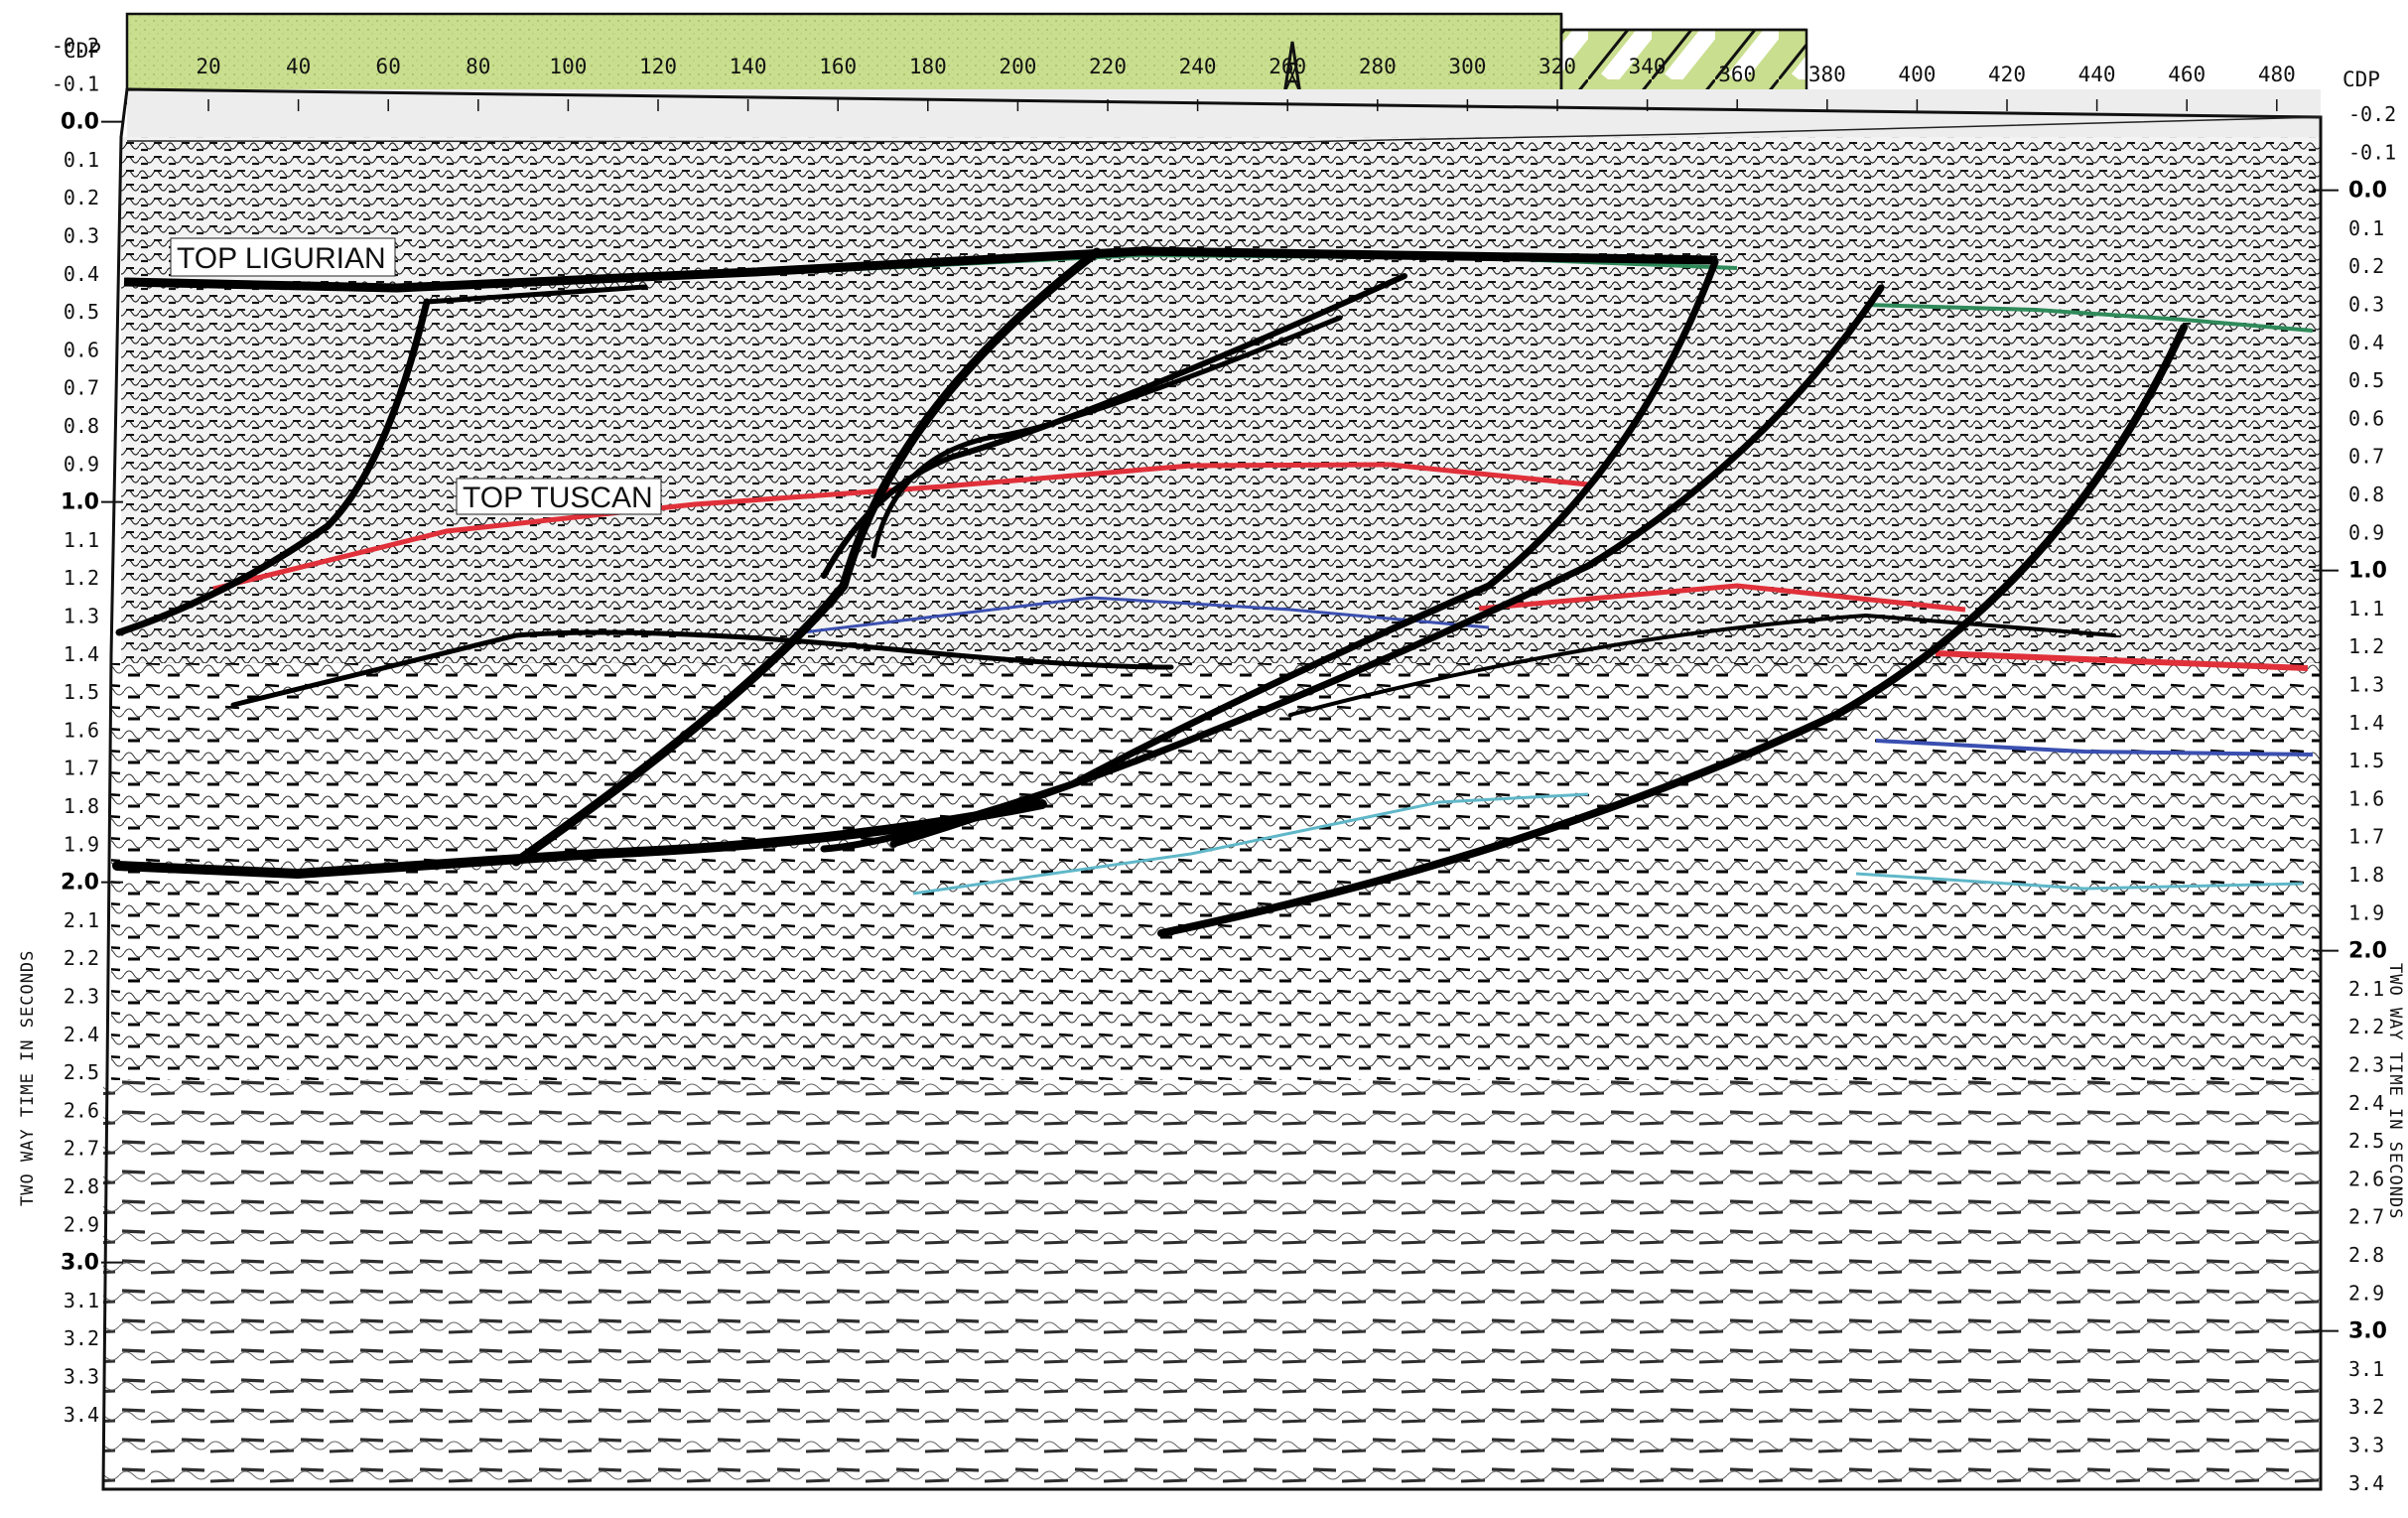  I want to click on cdp-tick-label: 140, so click(748, 66).